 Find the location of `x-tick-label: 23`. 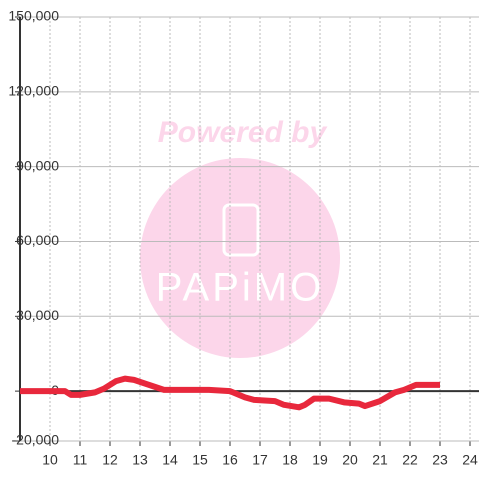

x-tick-label: 23 is located at coordinates (440, 460).